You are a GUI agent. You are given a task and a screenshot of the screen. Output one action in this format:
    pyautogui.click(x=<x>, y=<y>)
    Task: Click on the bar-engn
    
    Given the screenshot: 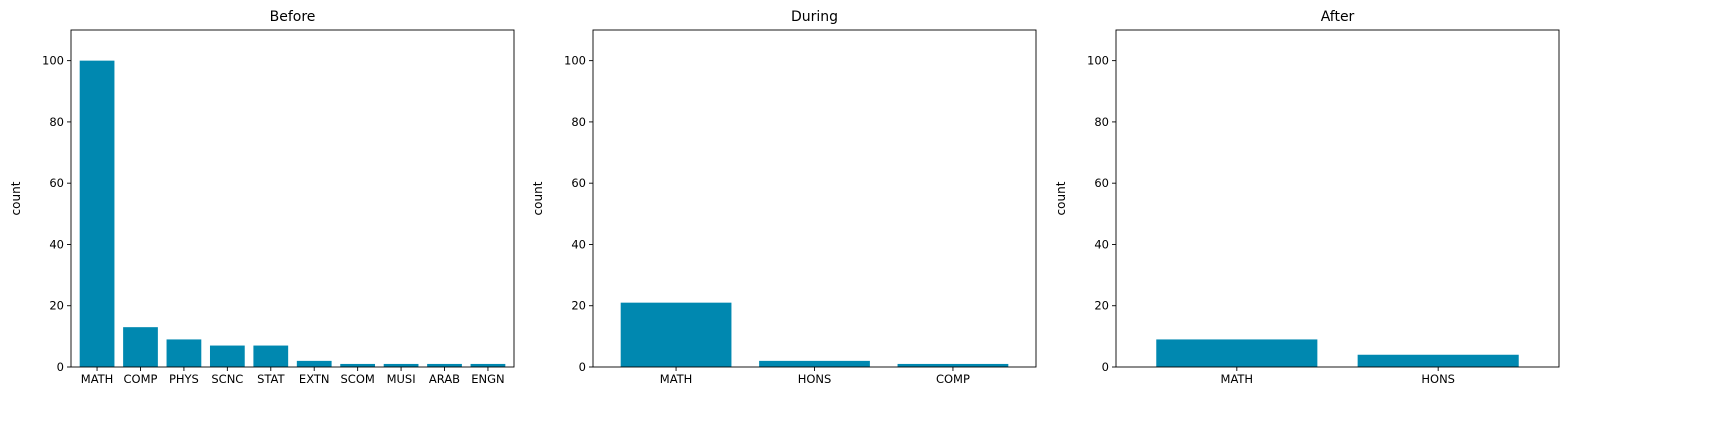 What is the action you would take?
    pyautogui.click(x=488, y=365)
    